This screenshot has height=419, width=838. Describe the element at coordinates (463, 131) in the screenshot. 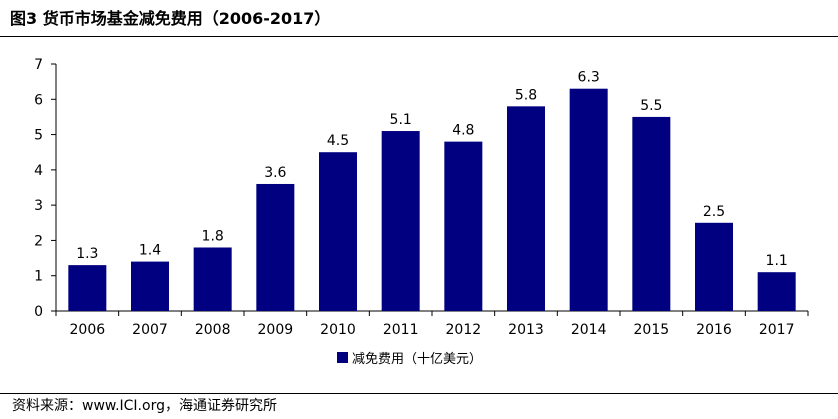

I see `data-label-2012: 4.8` at that location.